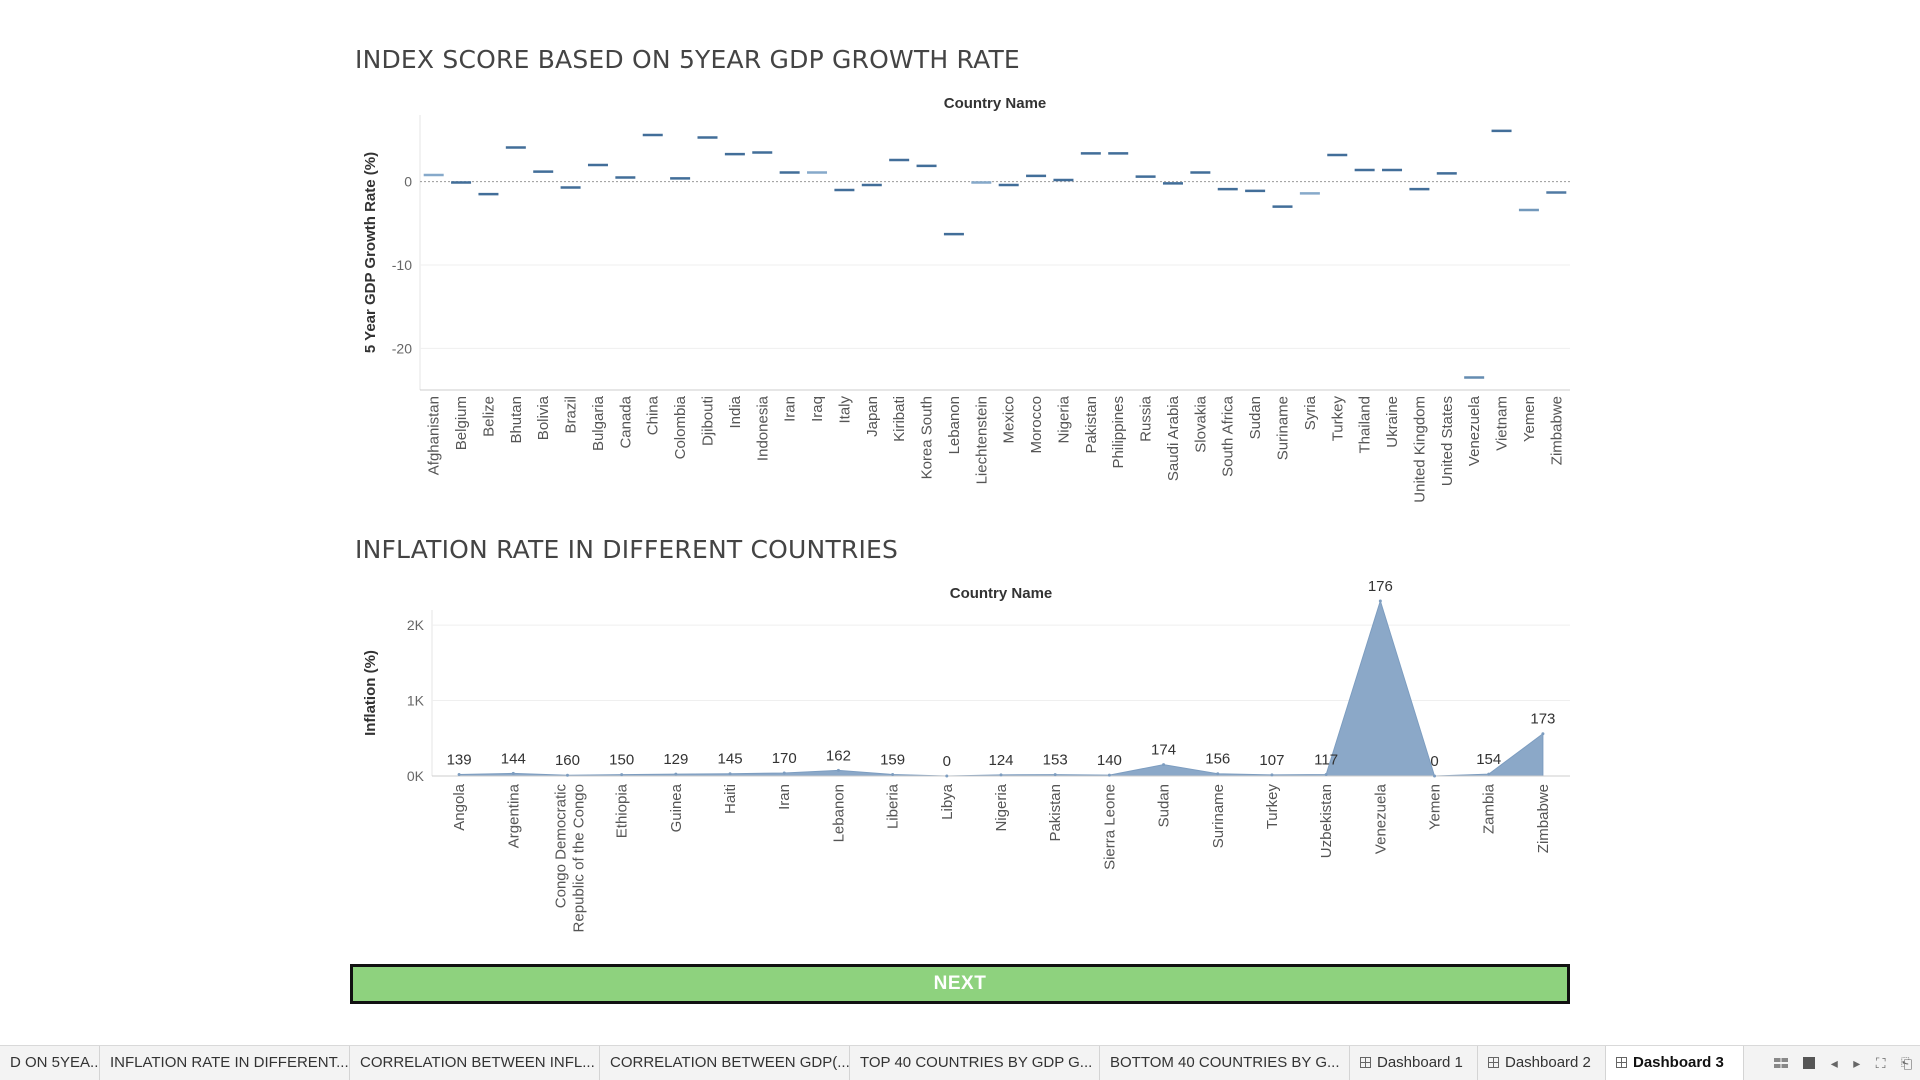 This screenshot has height=1080, width=1920. Describe the element at coordinates (981, 440) in the screenshot. I see `chart1-category-label: Liechtenstein` at that location.